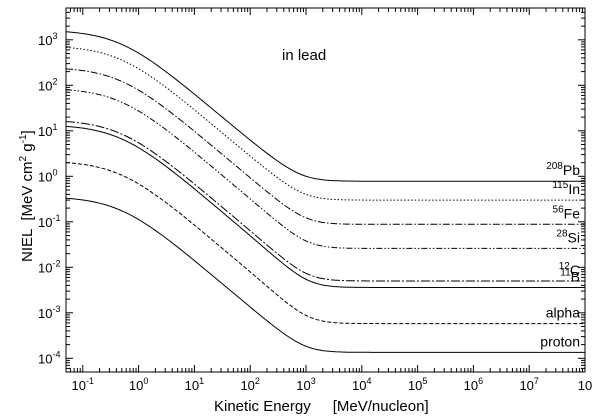  What do you see at coordinates (49, 221) in the screenshot?
I see `y-tick-label: 10⁻¹` at bounding box center [49, 221].